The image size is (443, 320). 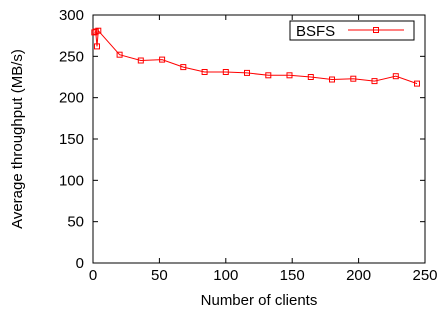 What do you see at coordinates (352, 30) in the screenshot?
I see `legend: BSFS` at bounding box center [352, 30].